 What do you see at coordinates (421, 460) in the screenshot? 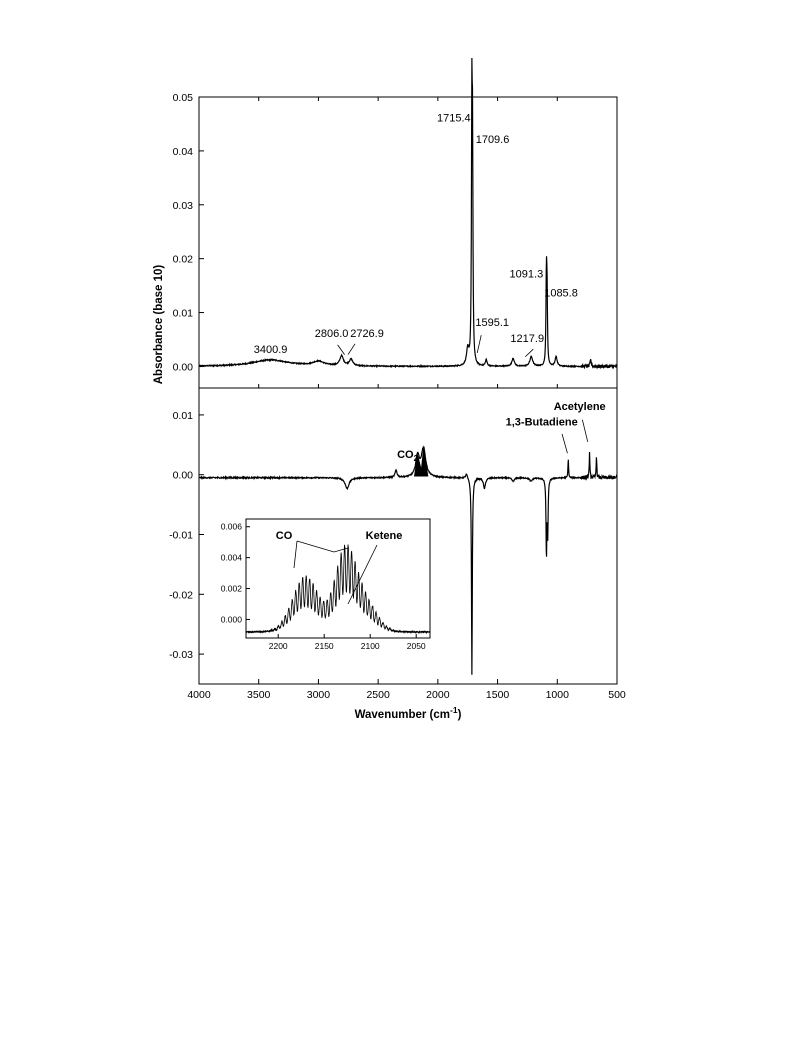
I see `bottom-co-ketene-band` at bounding box center [421, 460].